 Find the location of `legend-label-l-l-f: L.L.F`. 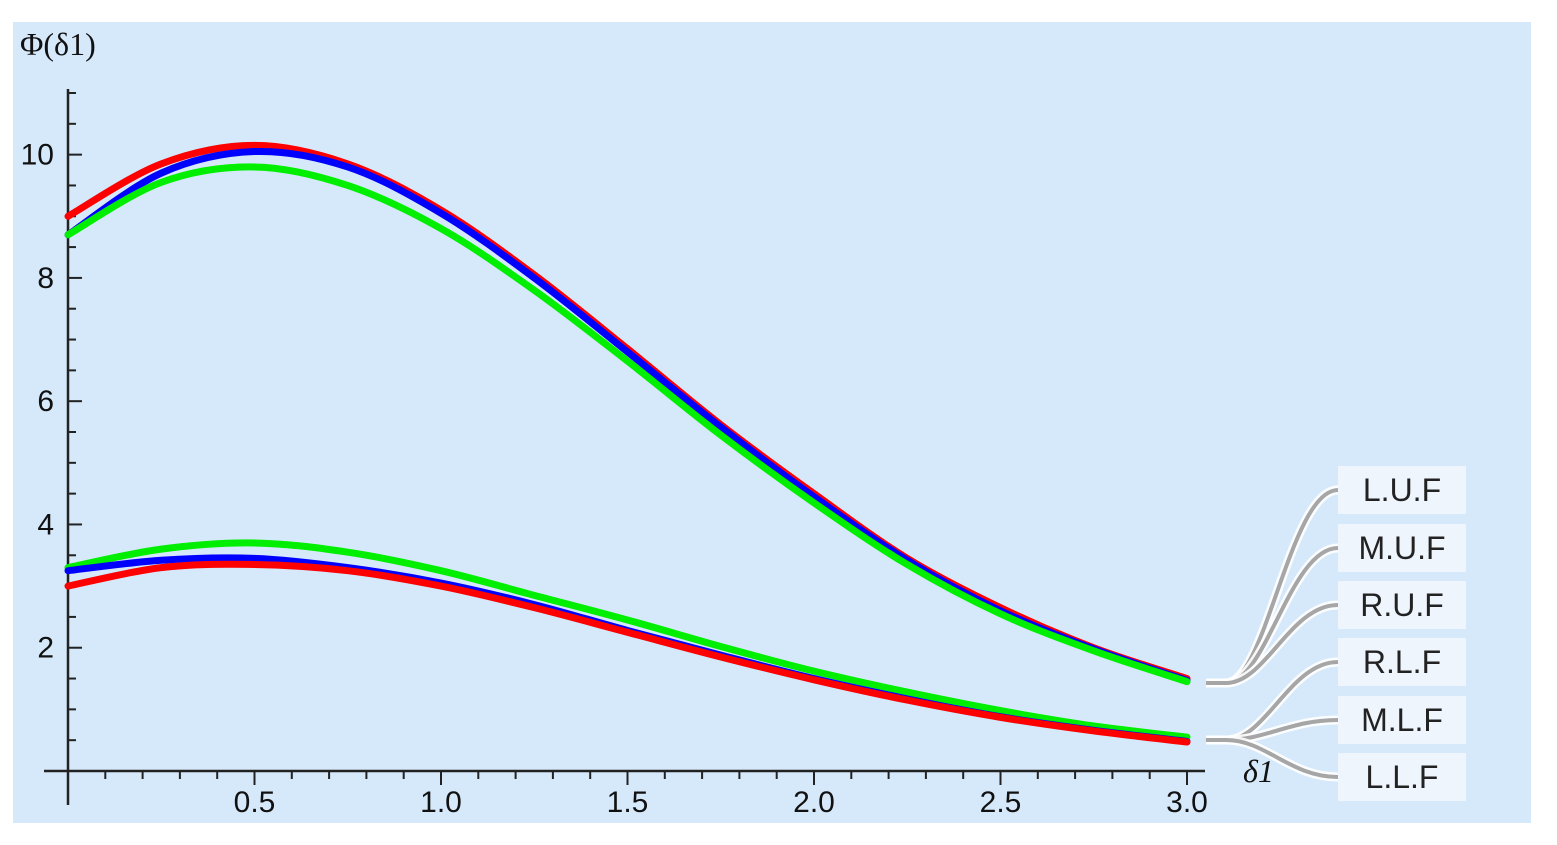

legend-label-l-l-f: L.L.F is located at coordinates (1402, 777).